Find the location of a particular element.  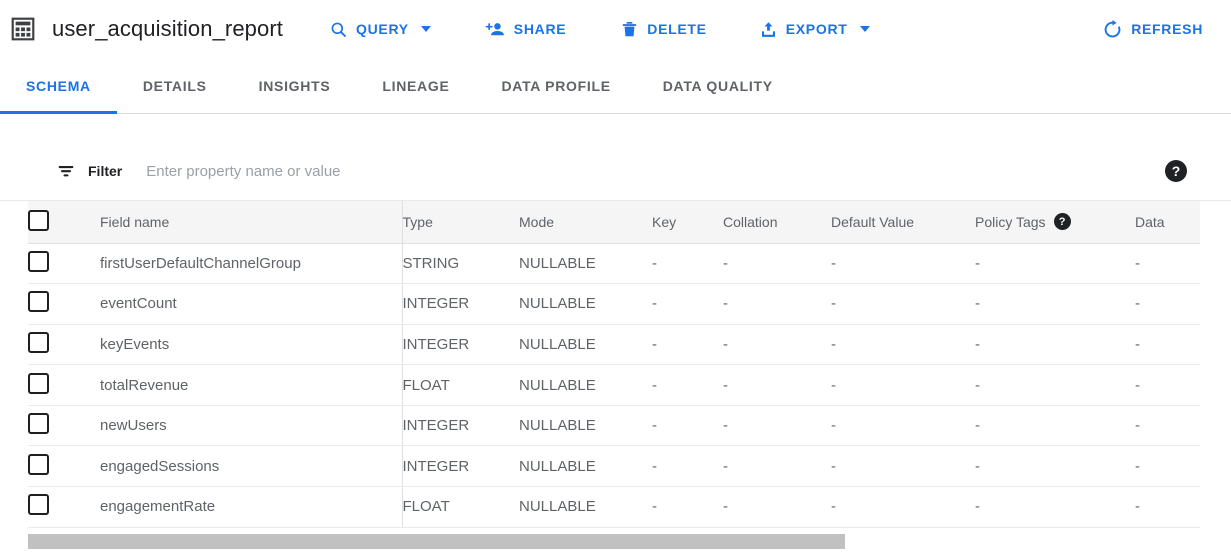

filter-bar: Filter ? is located at coordinates (615, 171).